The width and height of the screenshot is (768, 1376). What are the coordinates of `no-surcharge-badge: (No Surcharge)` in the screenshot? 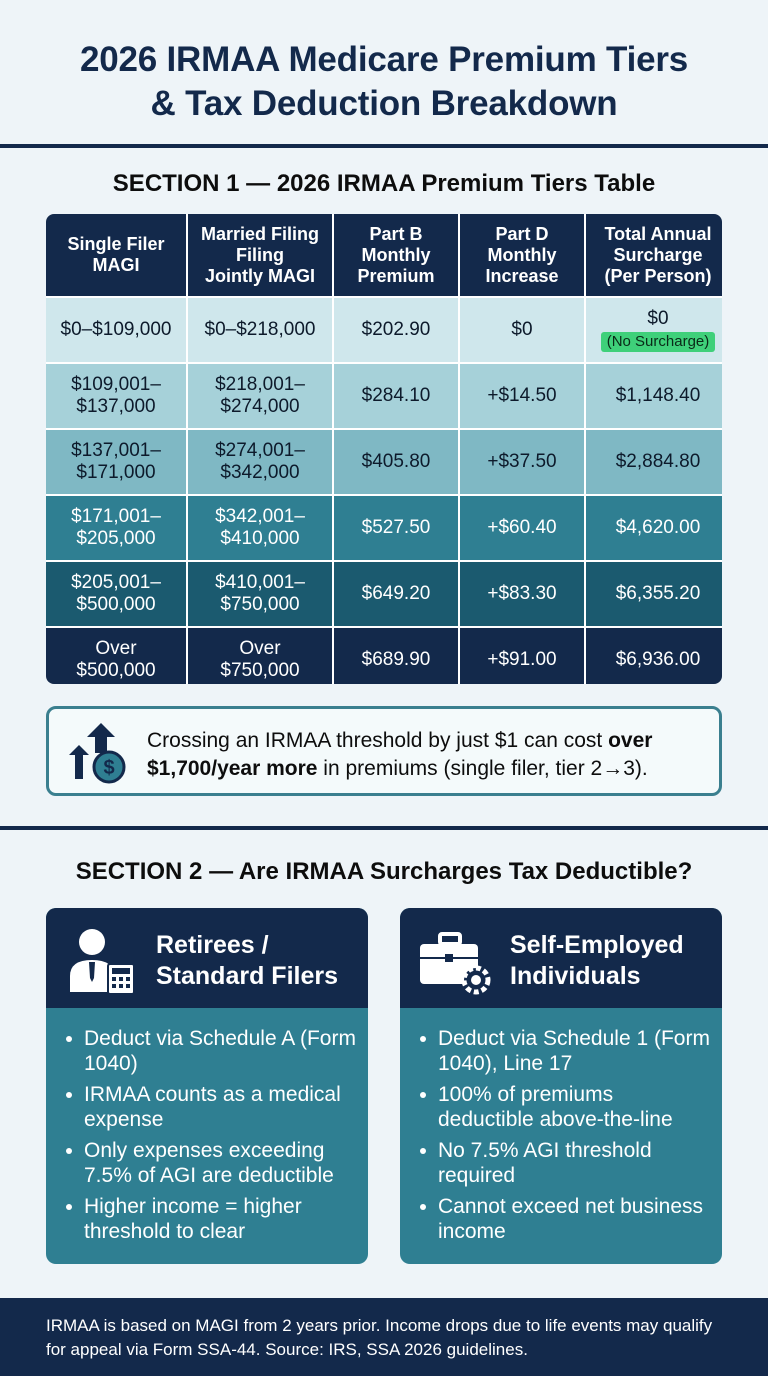 It's located at (658, 342).